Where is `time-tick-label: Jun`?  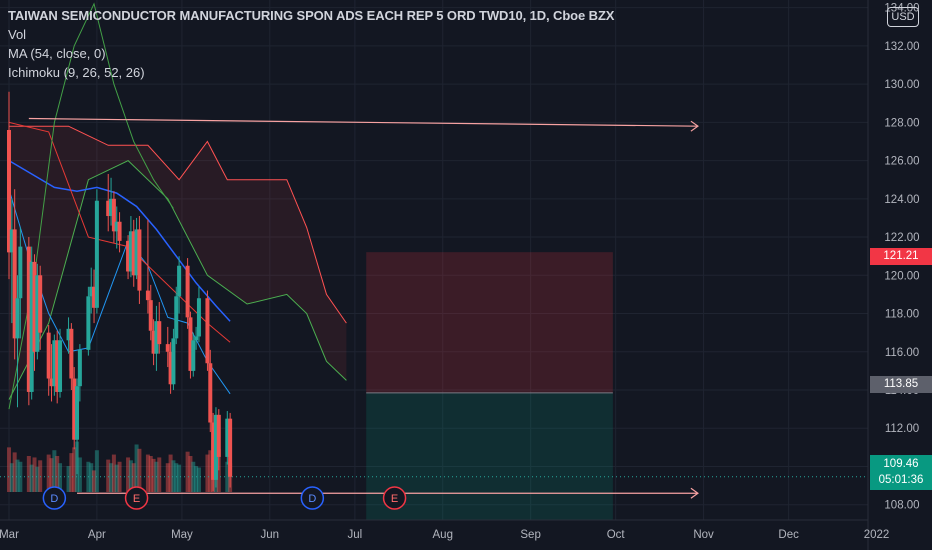 time-tick-label: Jun is located at coordinates (270, 535).